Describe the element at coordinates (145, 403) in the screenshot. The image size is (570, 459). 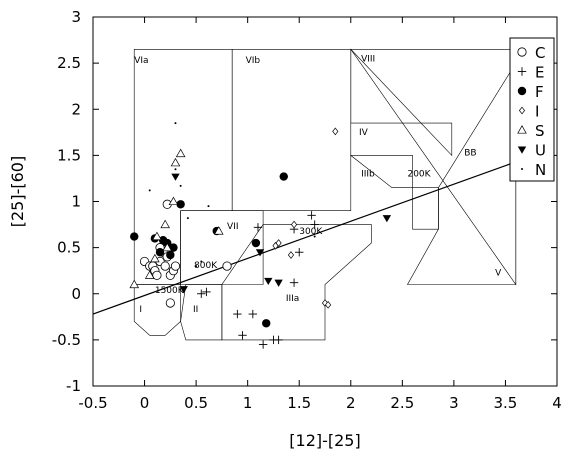
I see `x-tick-label: 0` at that location.